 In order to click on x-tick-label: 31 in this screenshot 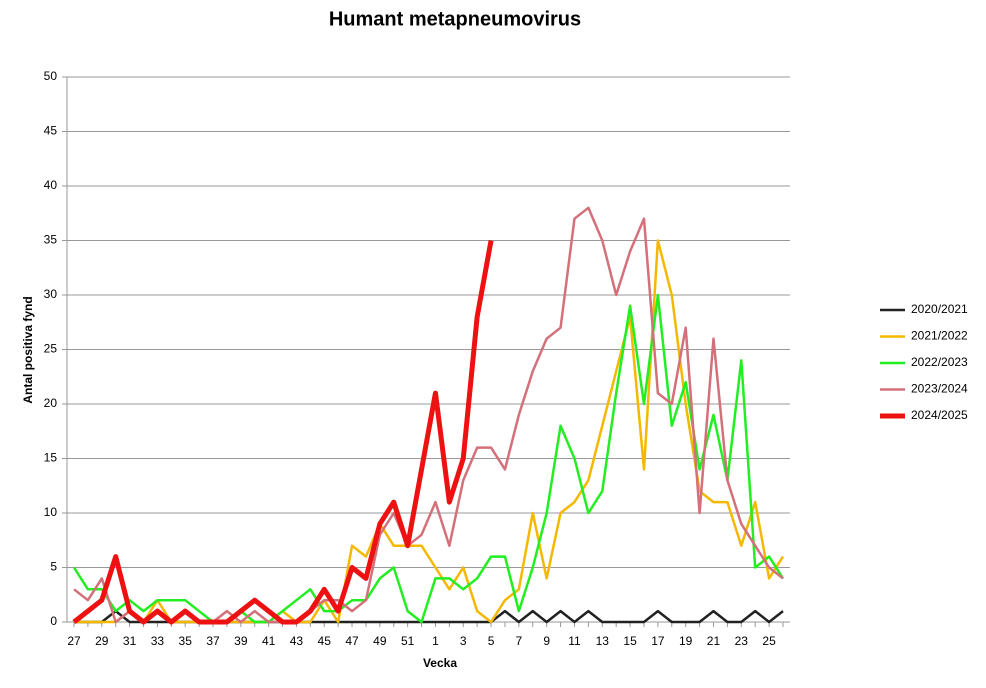, I will do `click(130, 641)`.